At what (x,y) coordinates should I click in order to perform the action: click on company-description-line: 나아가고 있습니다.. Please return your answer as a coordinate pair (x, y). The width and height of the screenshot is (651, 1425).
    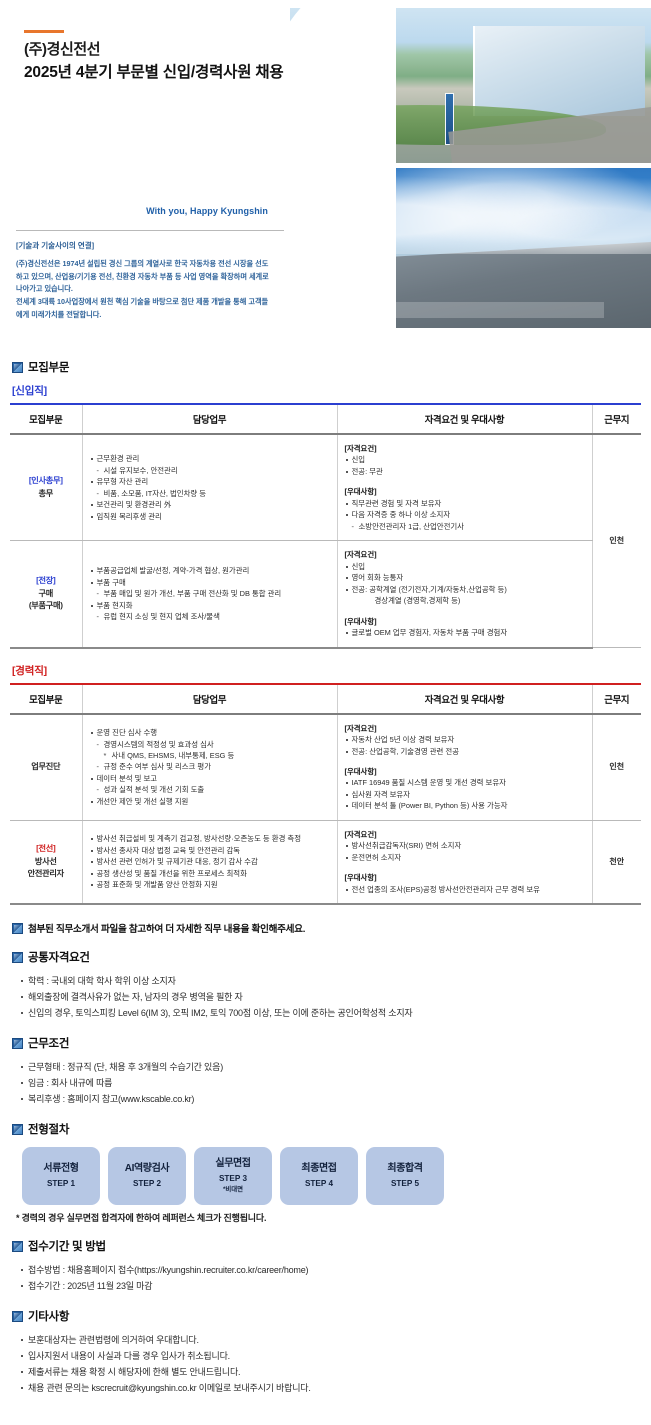
    Looking at the image, I should click on (44, 289).